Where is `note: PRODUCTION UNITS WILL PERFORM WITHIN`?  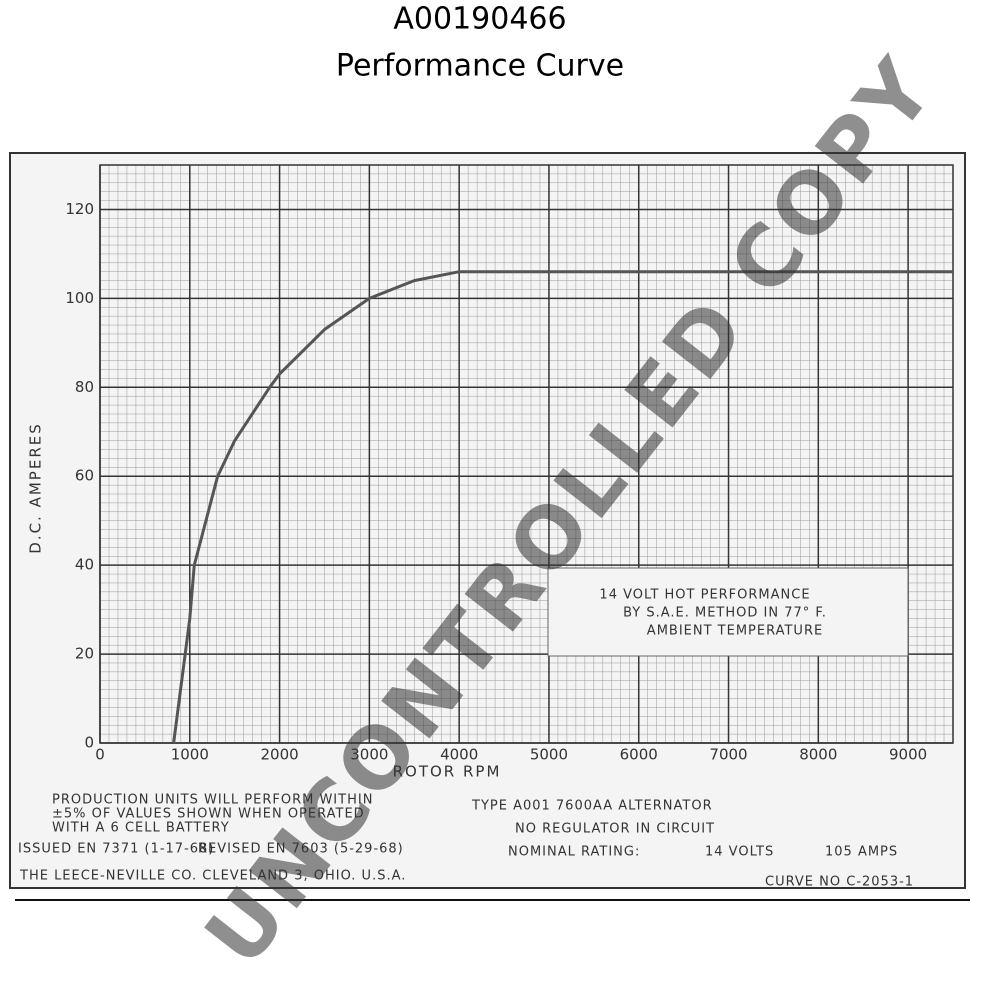 note: PRODUCTION UNITS WILL PERFORM WITHIN is located at coordinates (212, 800).